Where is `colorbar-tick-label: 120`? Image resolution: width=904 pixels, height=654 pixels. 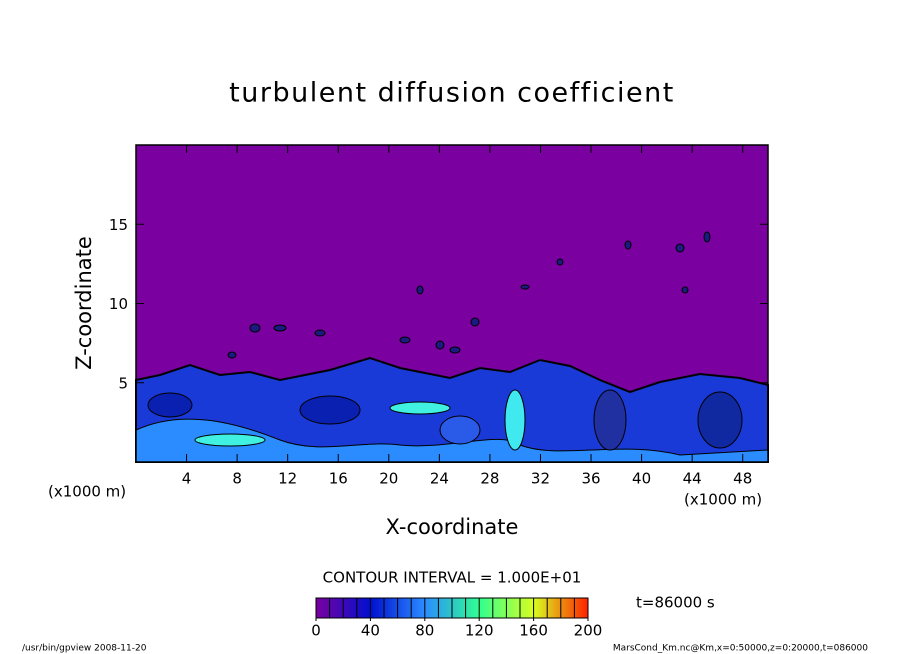
colorbar-tick-label: 120 is located at coordinates (479, 631).